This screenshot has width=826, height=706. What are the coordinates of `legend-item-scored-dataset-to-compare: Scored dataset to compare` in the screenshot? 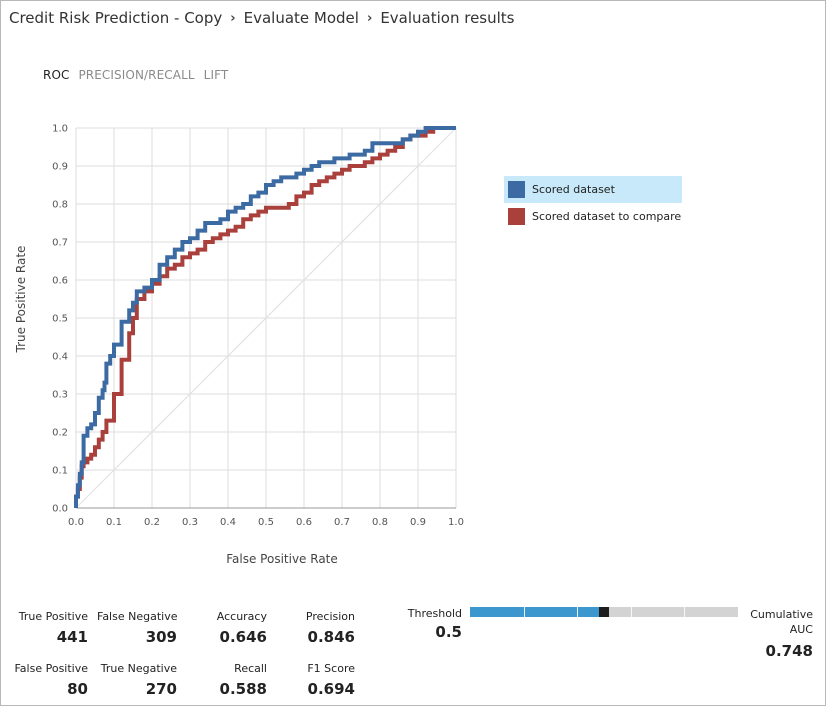 It's located at (593, 216).